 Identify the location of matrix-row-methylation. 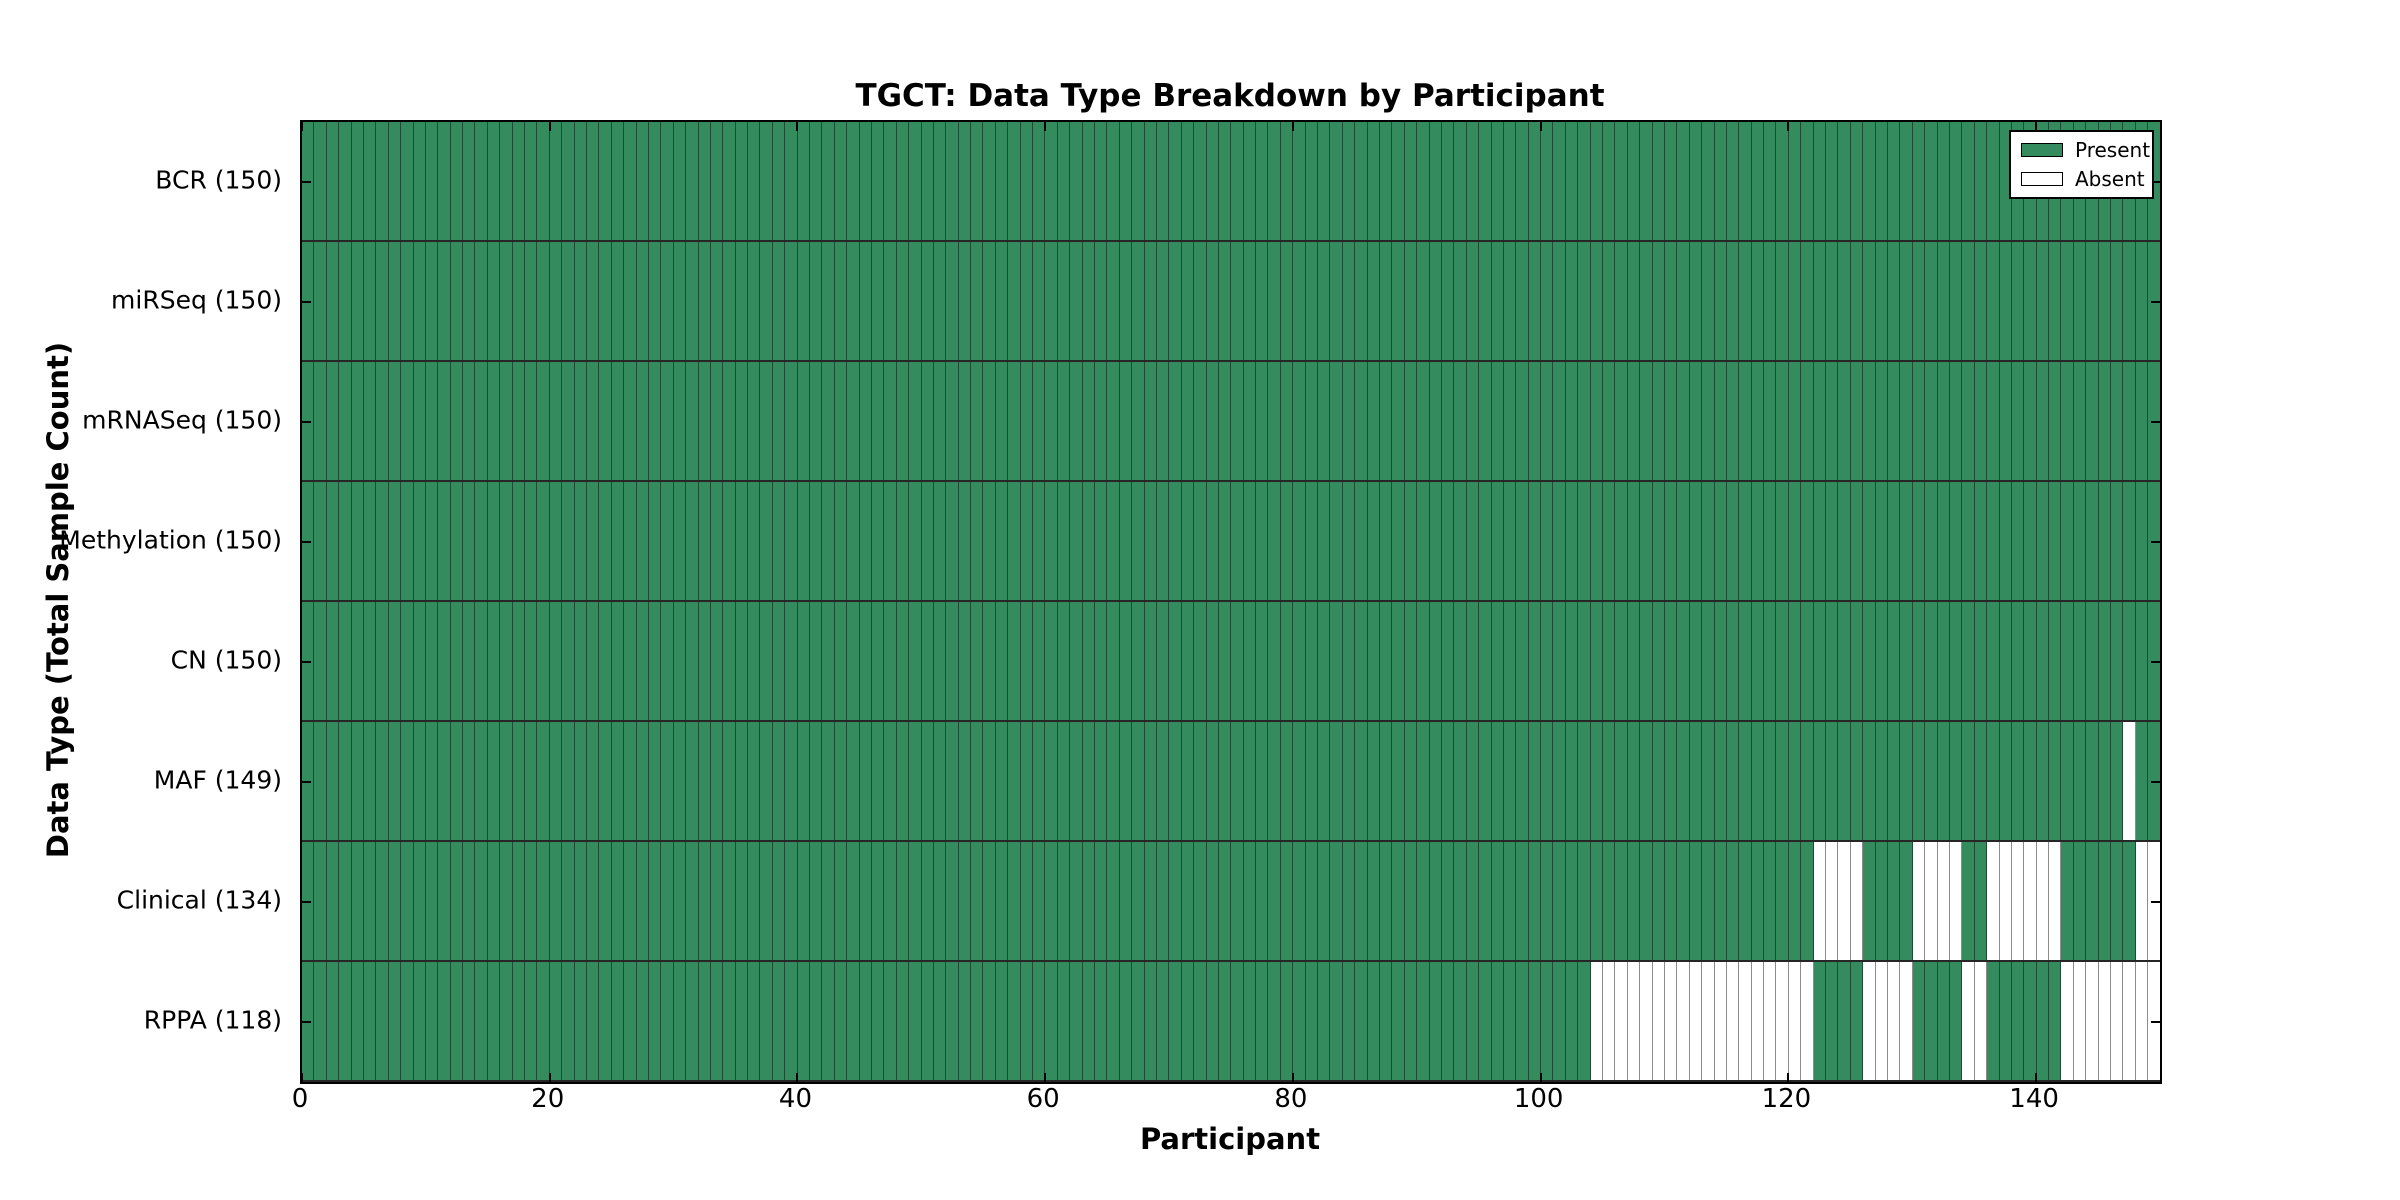
(1231, 542).